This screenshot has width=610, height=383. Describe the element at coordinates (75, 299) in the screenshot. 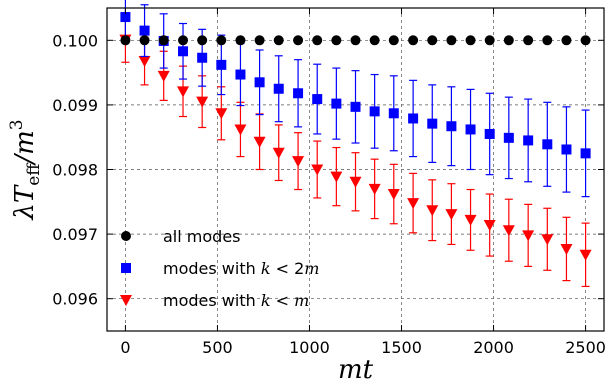

I see `y-tick-label: 0.096` at that location.